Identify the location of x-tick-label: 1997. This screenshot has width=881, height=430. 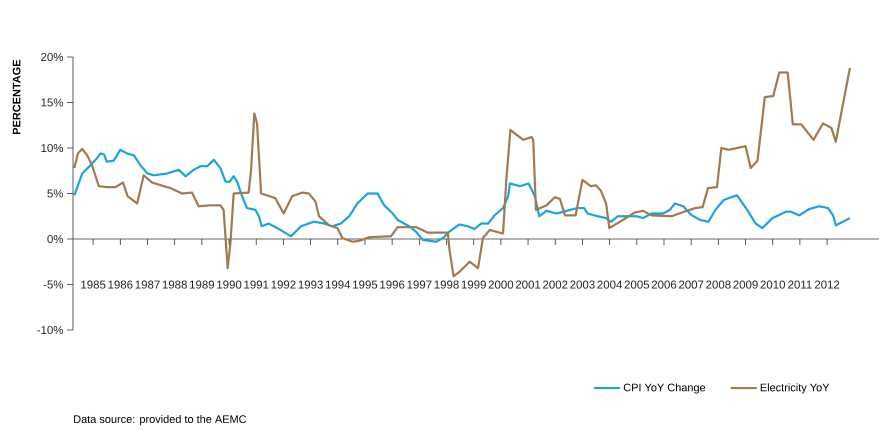
(419, 284).